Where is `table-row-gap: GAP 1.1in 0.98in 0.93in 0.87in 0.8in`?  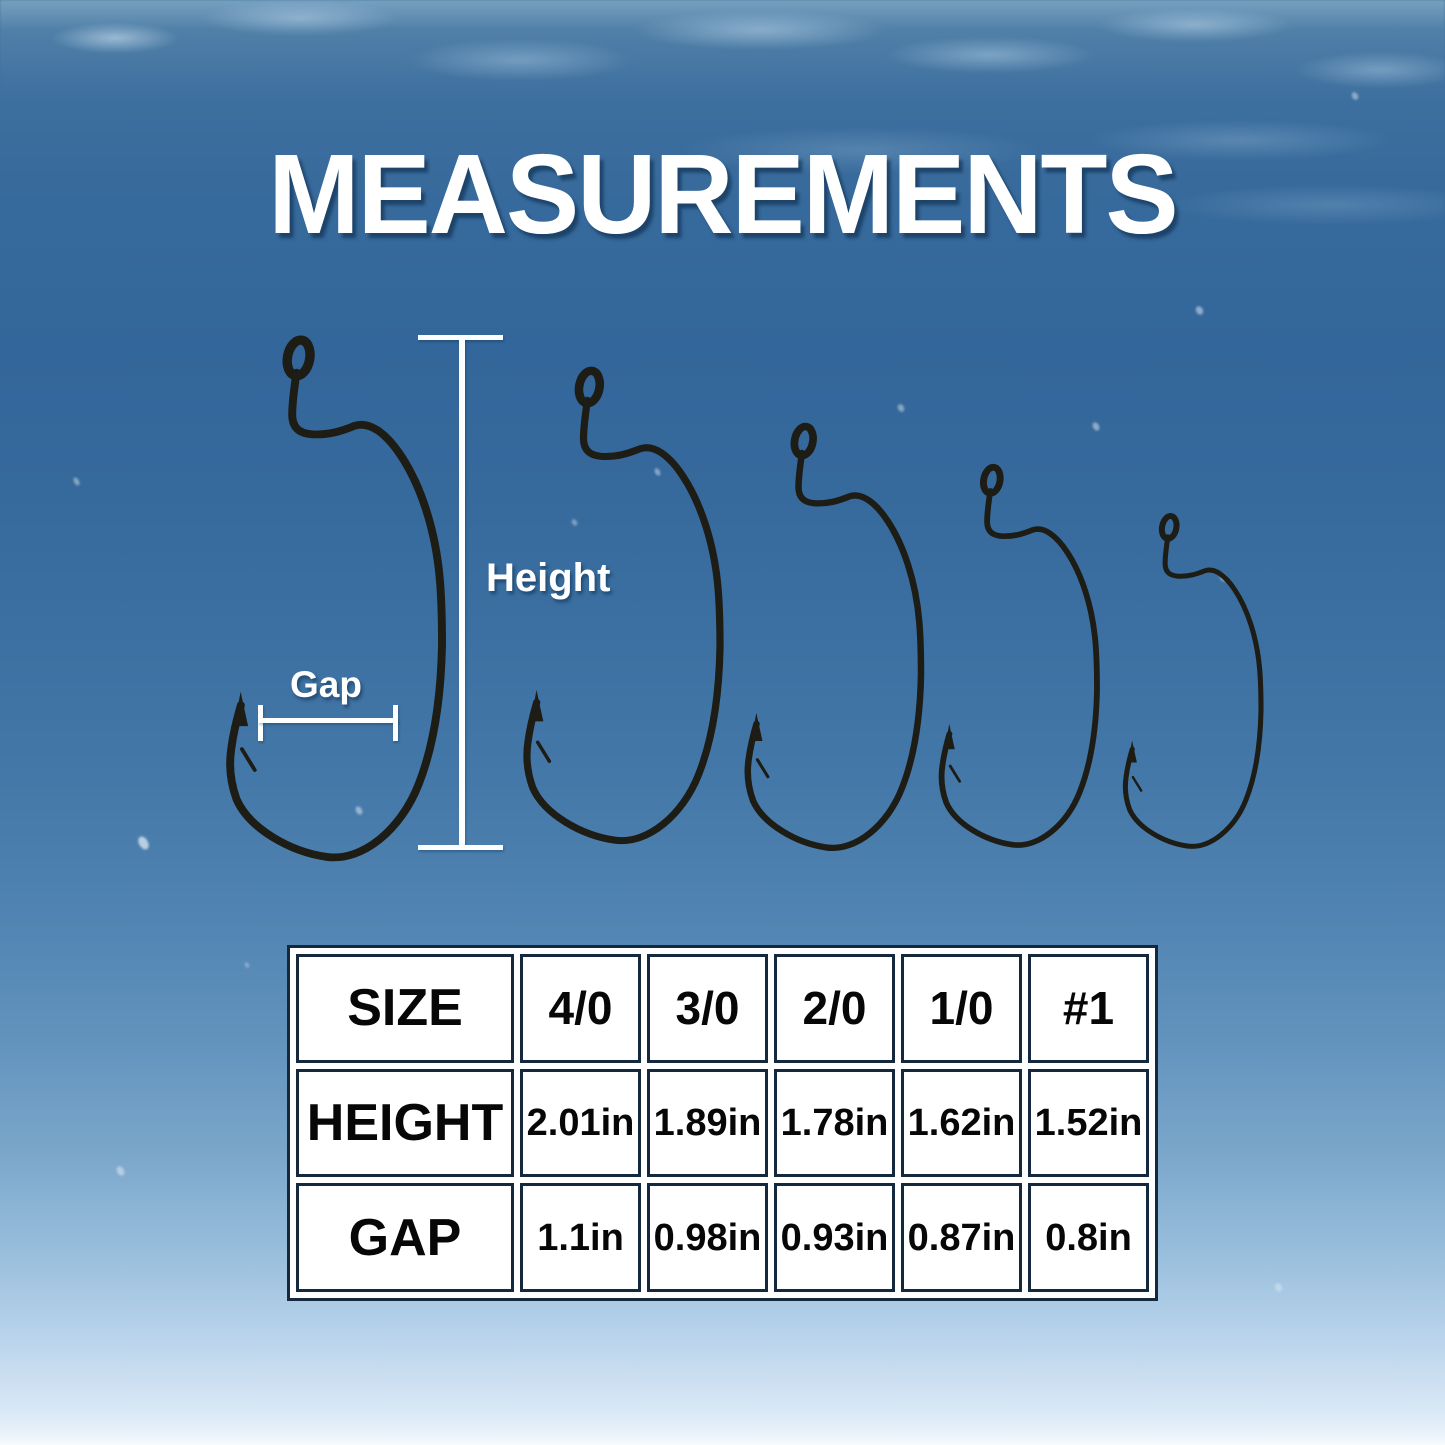 table-row-gap: GAP 1.1in 0.98in 0.93in 0.87in 0.8in is located at coordinates (722, 1237).